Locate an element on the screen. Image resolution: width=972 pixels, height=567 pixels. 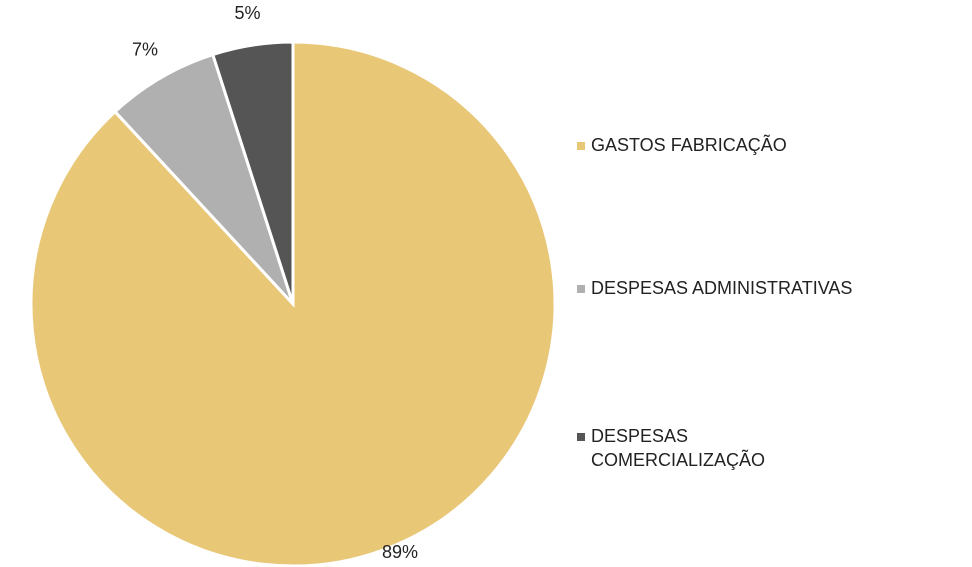
legend-item: GASTOS FABRICAÇÃO is located at coordinates (682, 146).